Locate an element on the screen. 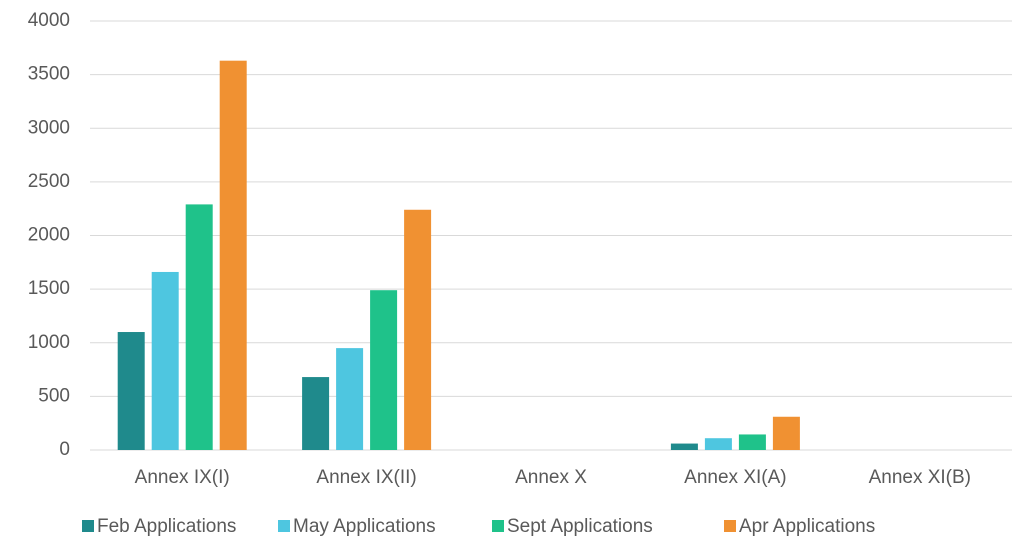 The height and width of the screenshot is (543, 1013). y-tick-label: 1500 is located at coordinates (49, 288).